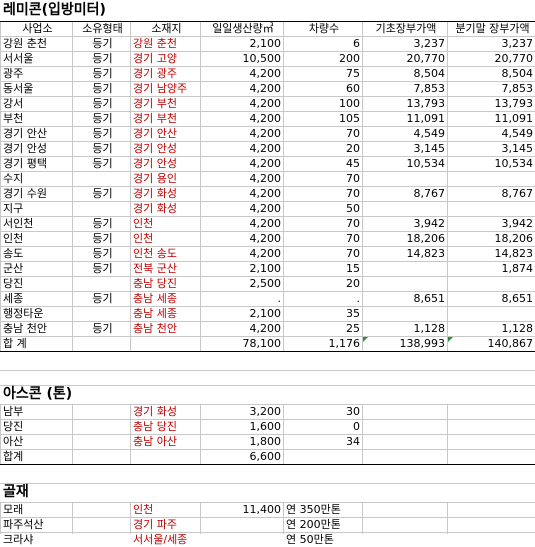 The image size is (535, 547). What do you see at coordinates (426, 103) in the screenshot?
I see `opening-book-value-cell: 13,793` at bounding box center [426, 103].